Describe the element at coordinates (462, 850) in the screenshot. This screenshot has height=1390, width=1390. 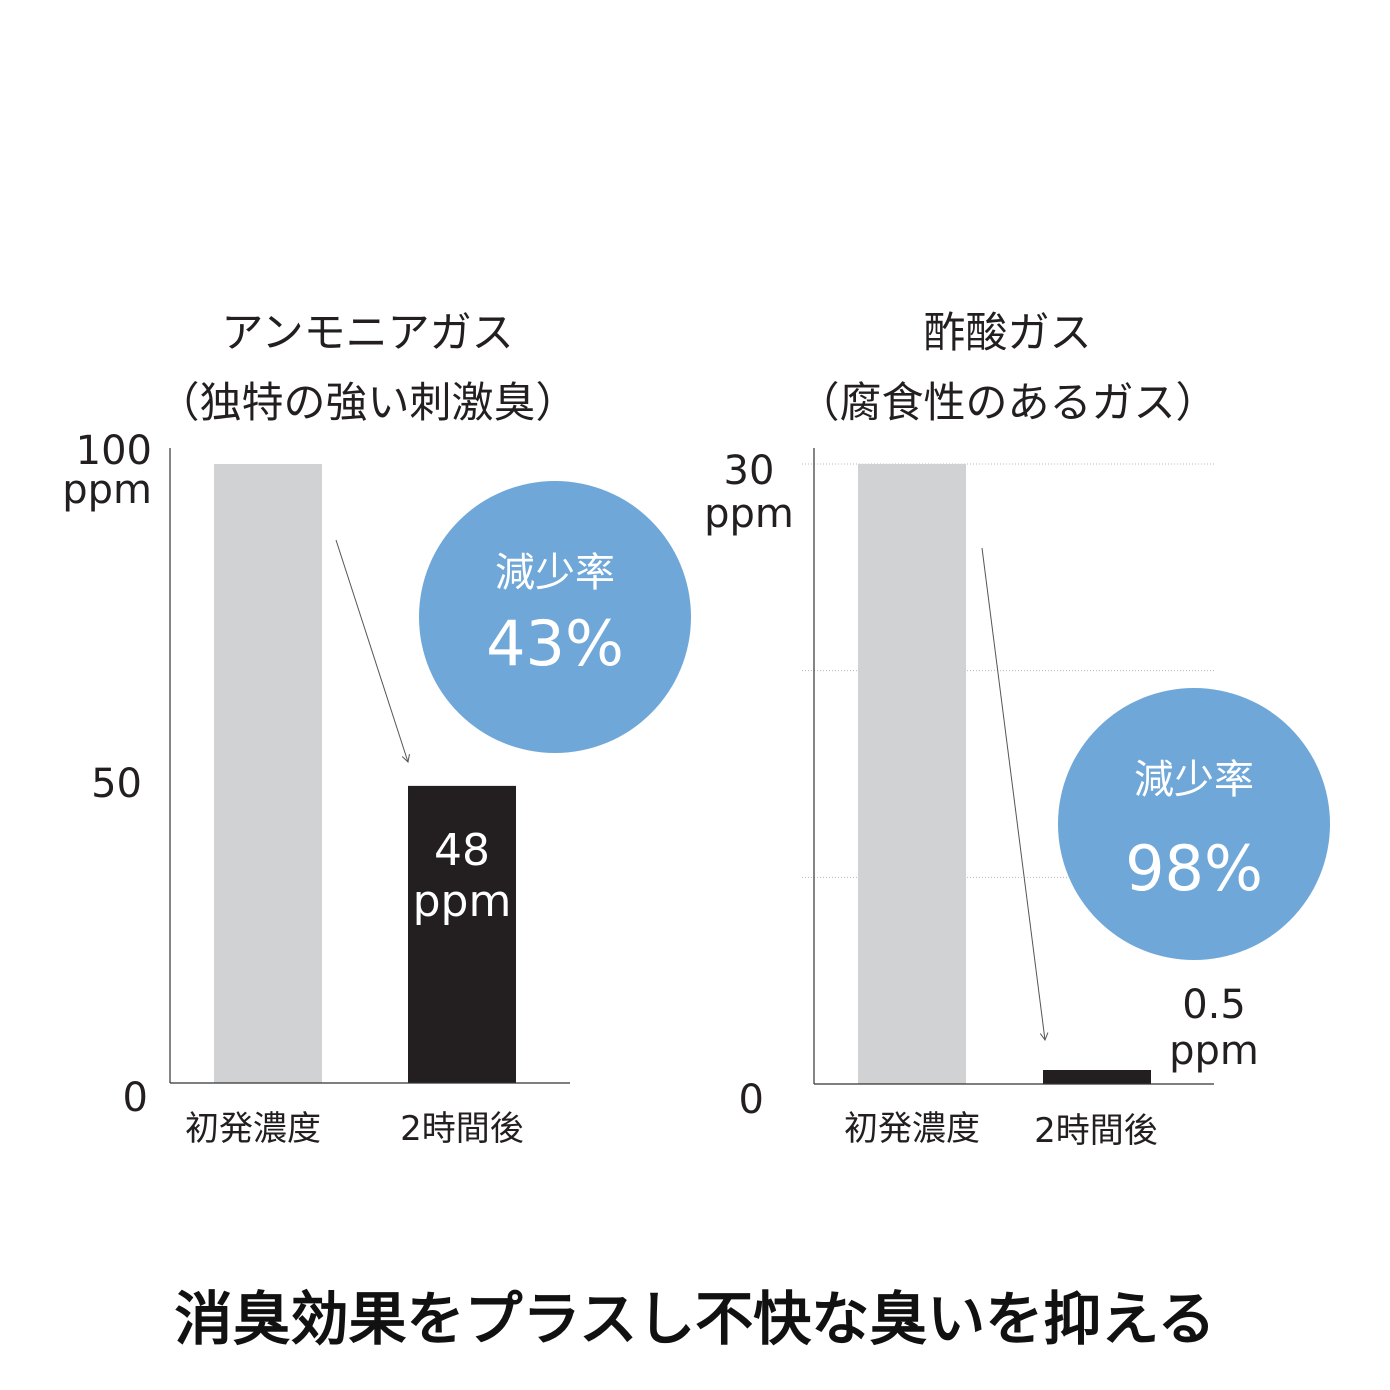
I see `bar-value: 48` at that location.